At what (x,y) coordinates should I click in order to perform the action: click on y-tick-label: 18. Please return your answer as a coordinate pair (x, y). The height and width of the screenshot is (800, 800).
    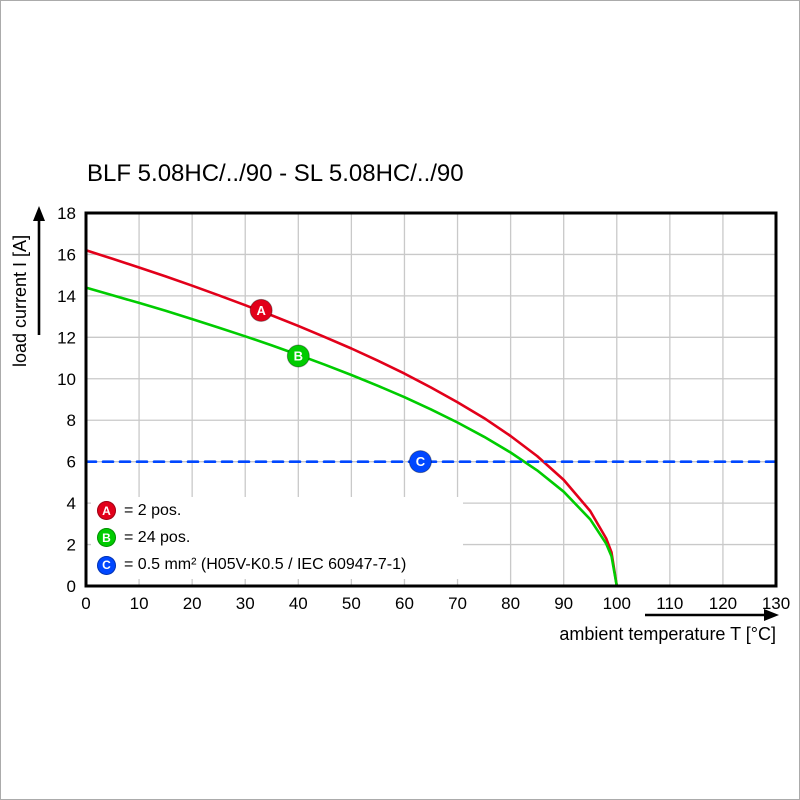
    Looking at the image, I should click on (66, 213).